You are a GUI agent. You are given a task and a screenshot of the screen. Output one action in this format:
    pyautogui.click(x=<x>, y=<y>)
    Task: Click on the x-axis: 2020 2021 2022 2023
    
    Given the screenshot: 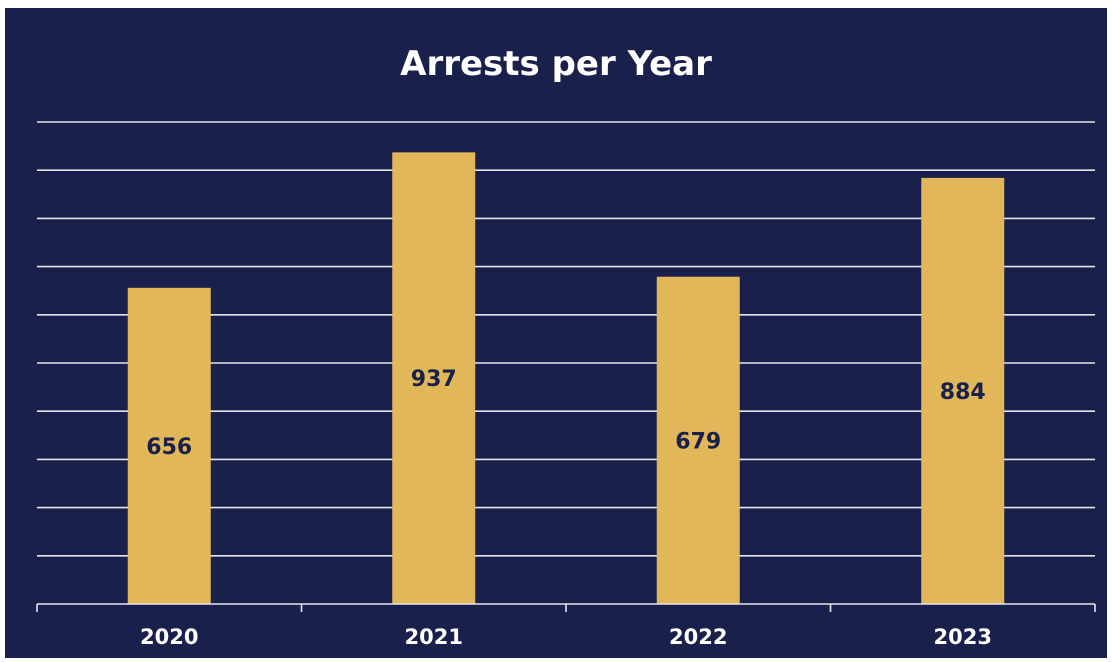 What is the action you would take?
    pyautogui.click(x=566, y=626)
    